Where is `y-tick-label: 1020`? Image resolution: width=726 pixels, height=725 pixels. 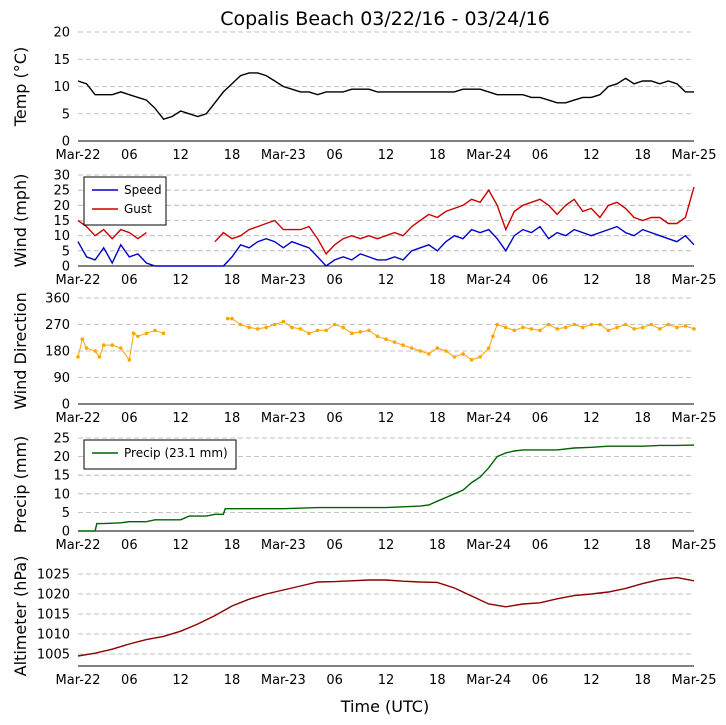
y-tick-label: 1020 is located at coordinates (53, 595).